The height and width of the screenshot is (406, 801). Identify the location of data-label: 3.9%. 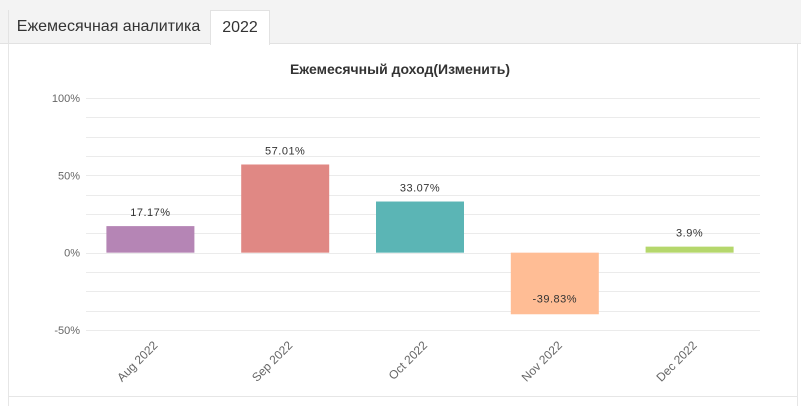
(689, 234).